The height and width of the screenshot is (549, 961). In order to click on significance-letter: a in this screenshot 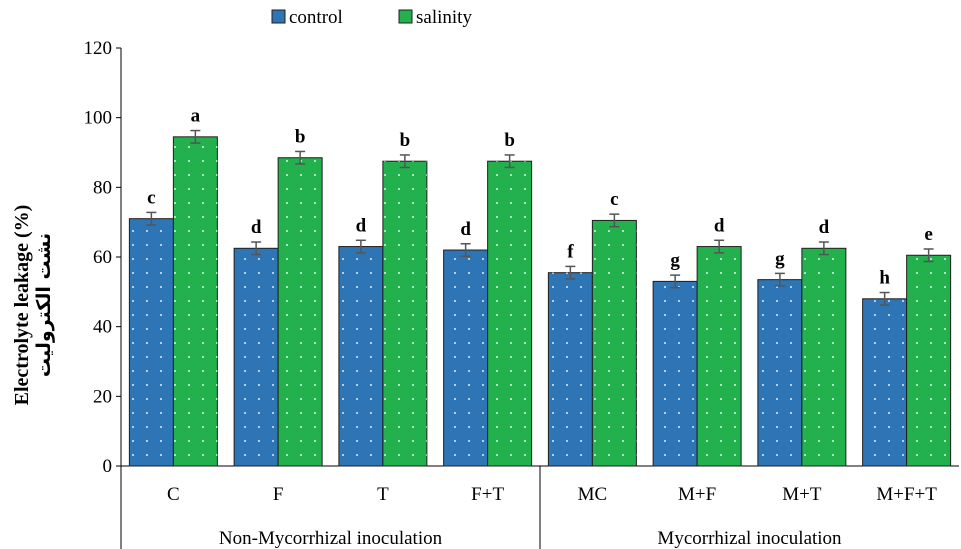, I will do `click(196, 116)`.